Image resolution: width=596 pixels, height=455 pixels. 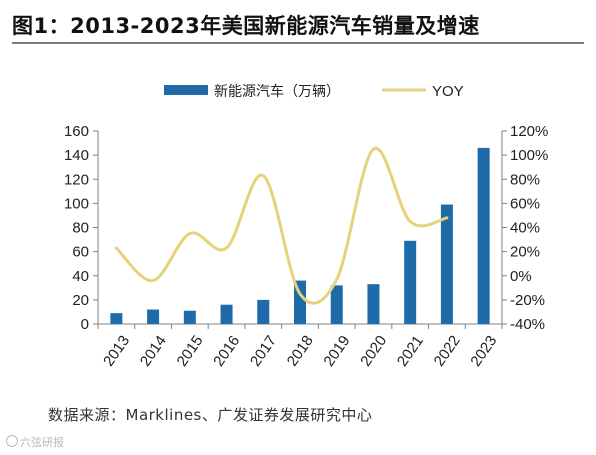 What do you see at coordinates (527, 324) in the screenshot?
I see `y-right-tick-label: -40%` at bounding box center [527, 324].